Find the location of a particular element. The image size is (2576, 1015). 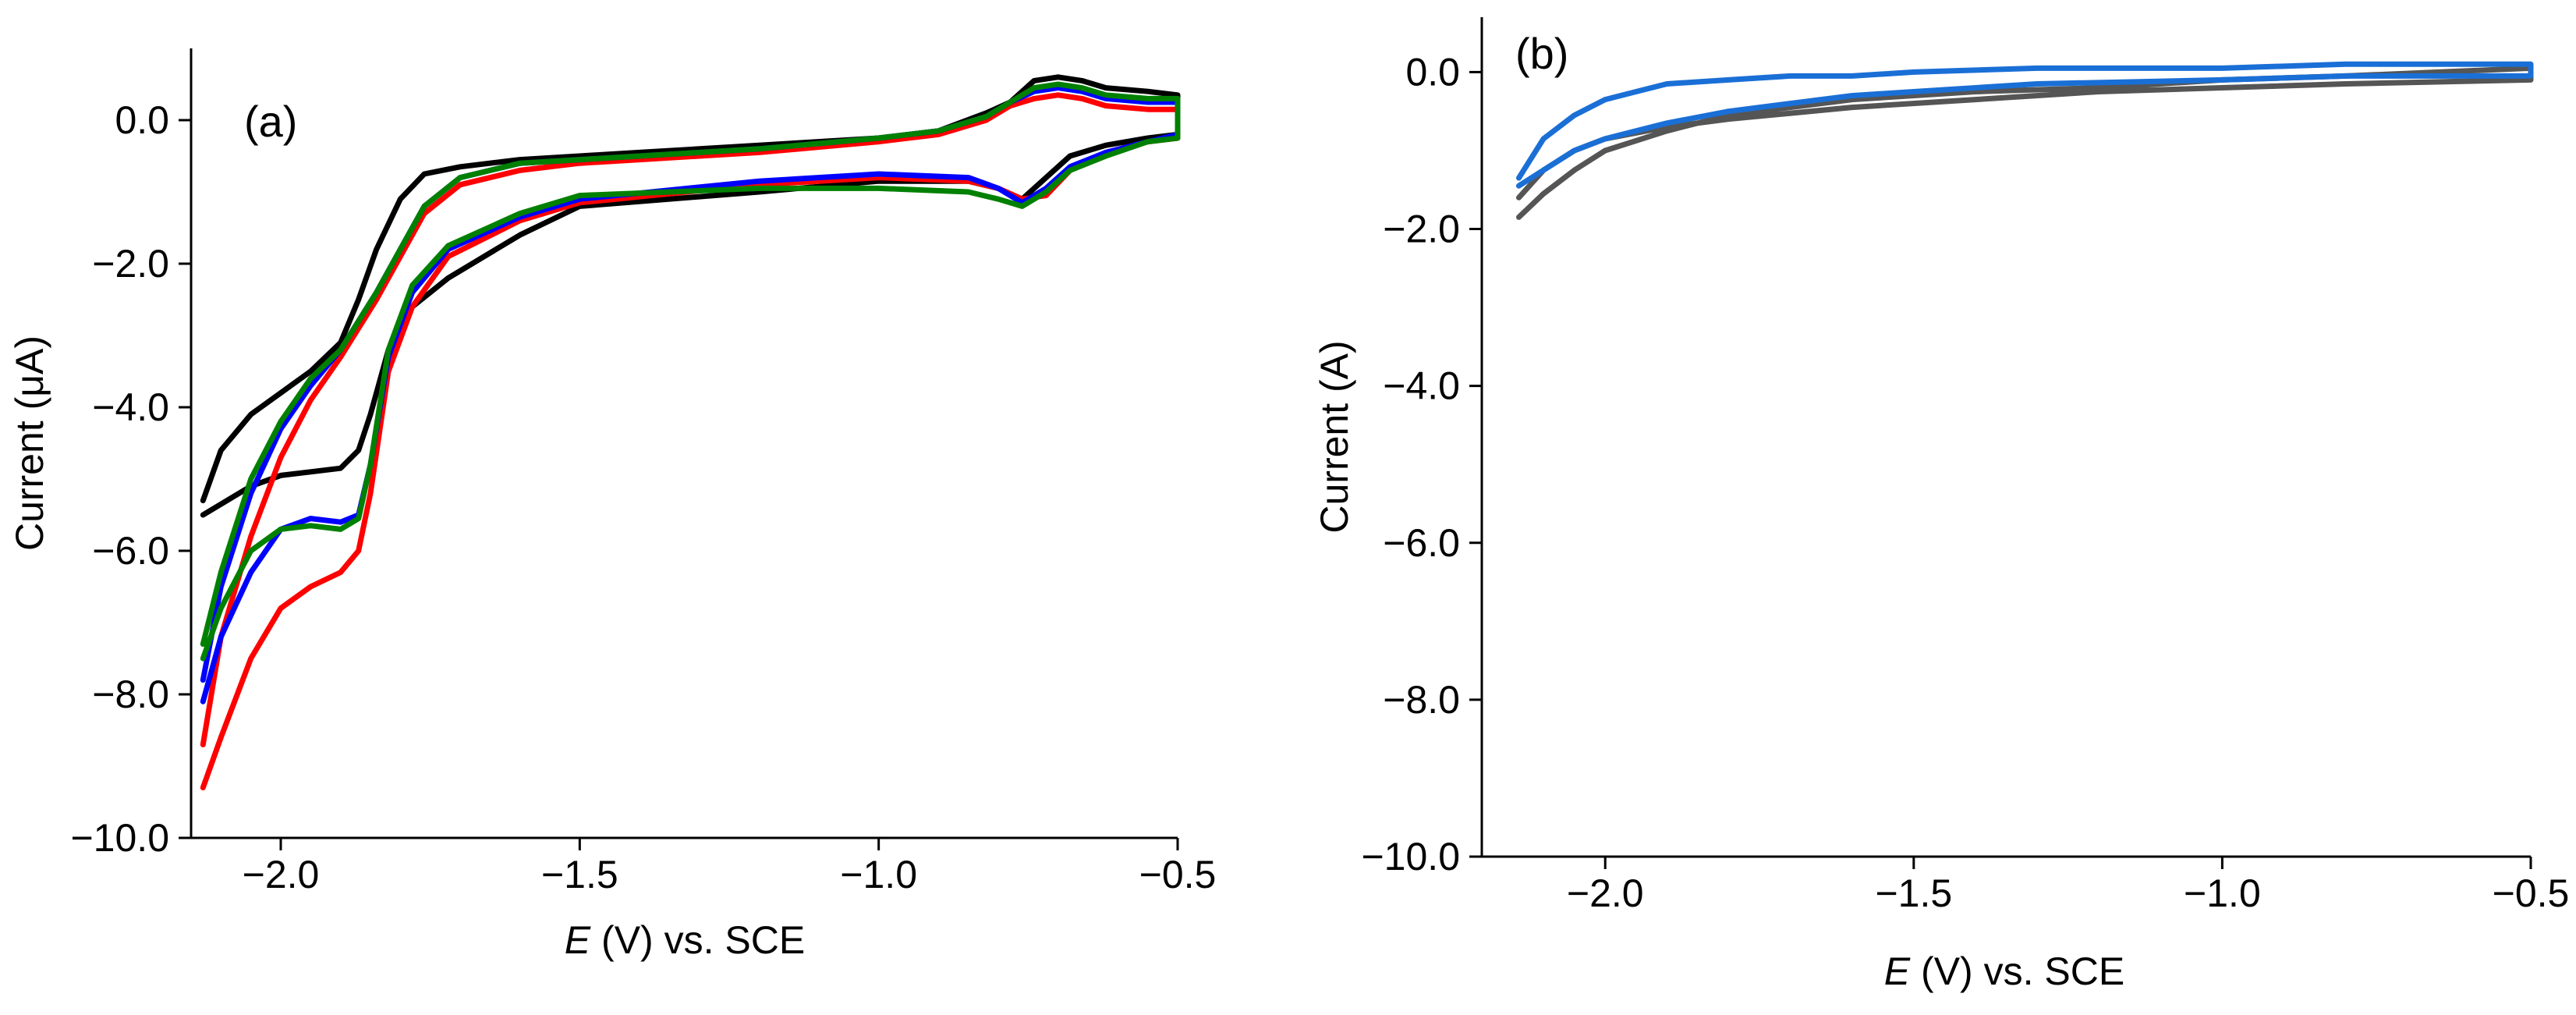

panel-a-label: (a) is located at coordinates (270, 121).